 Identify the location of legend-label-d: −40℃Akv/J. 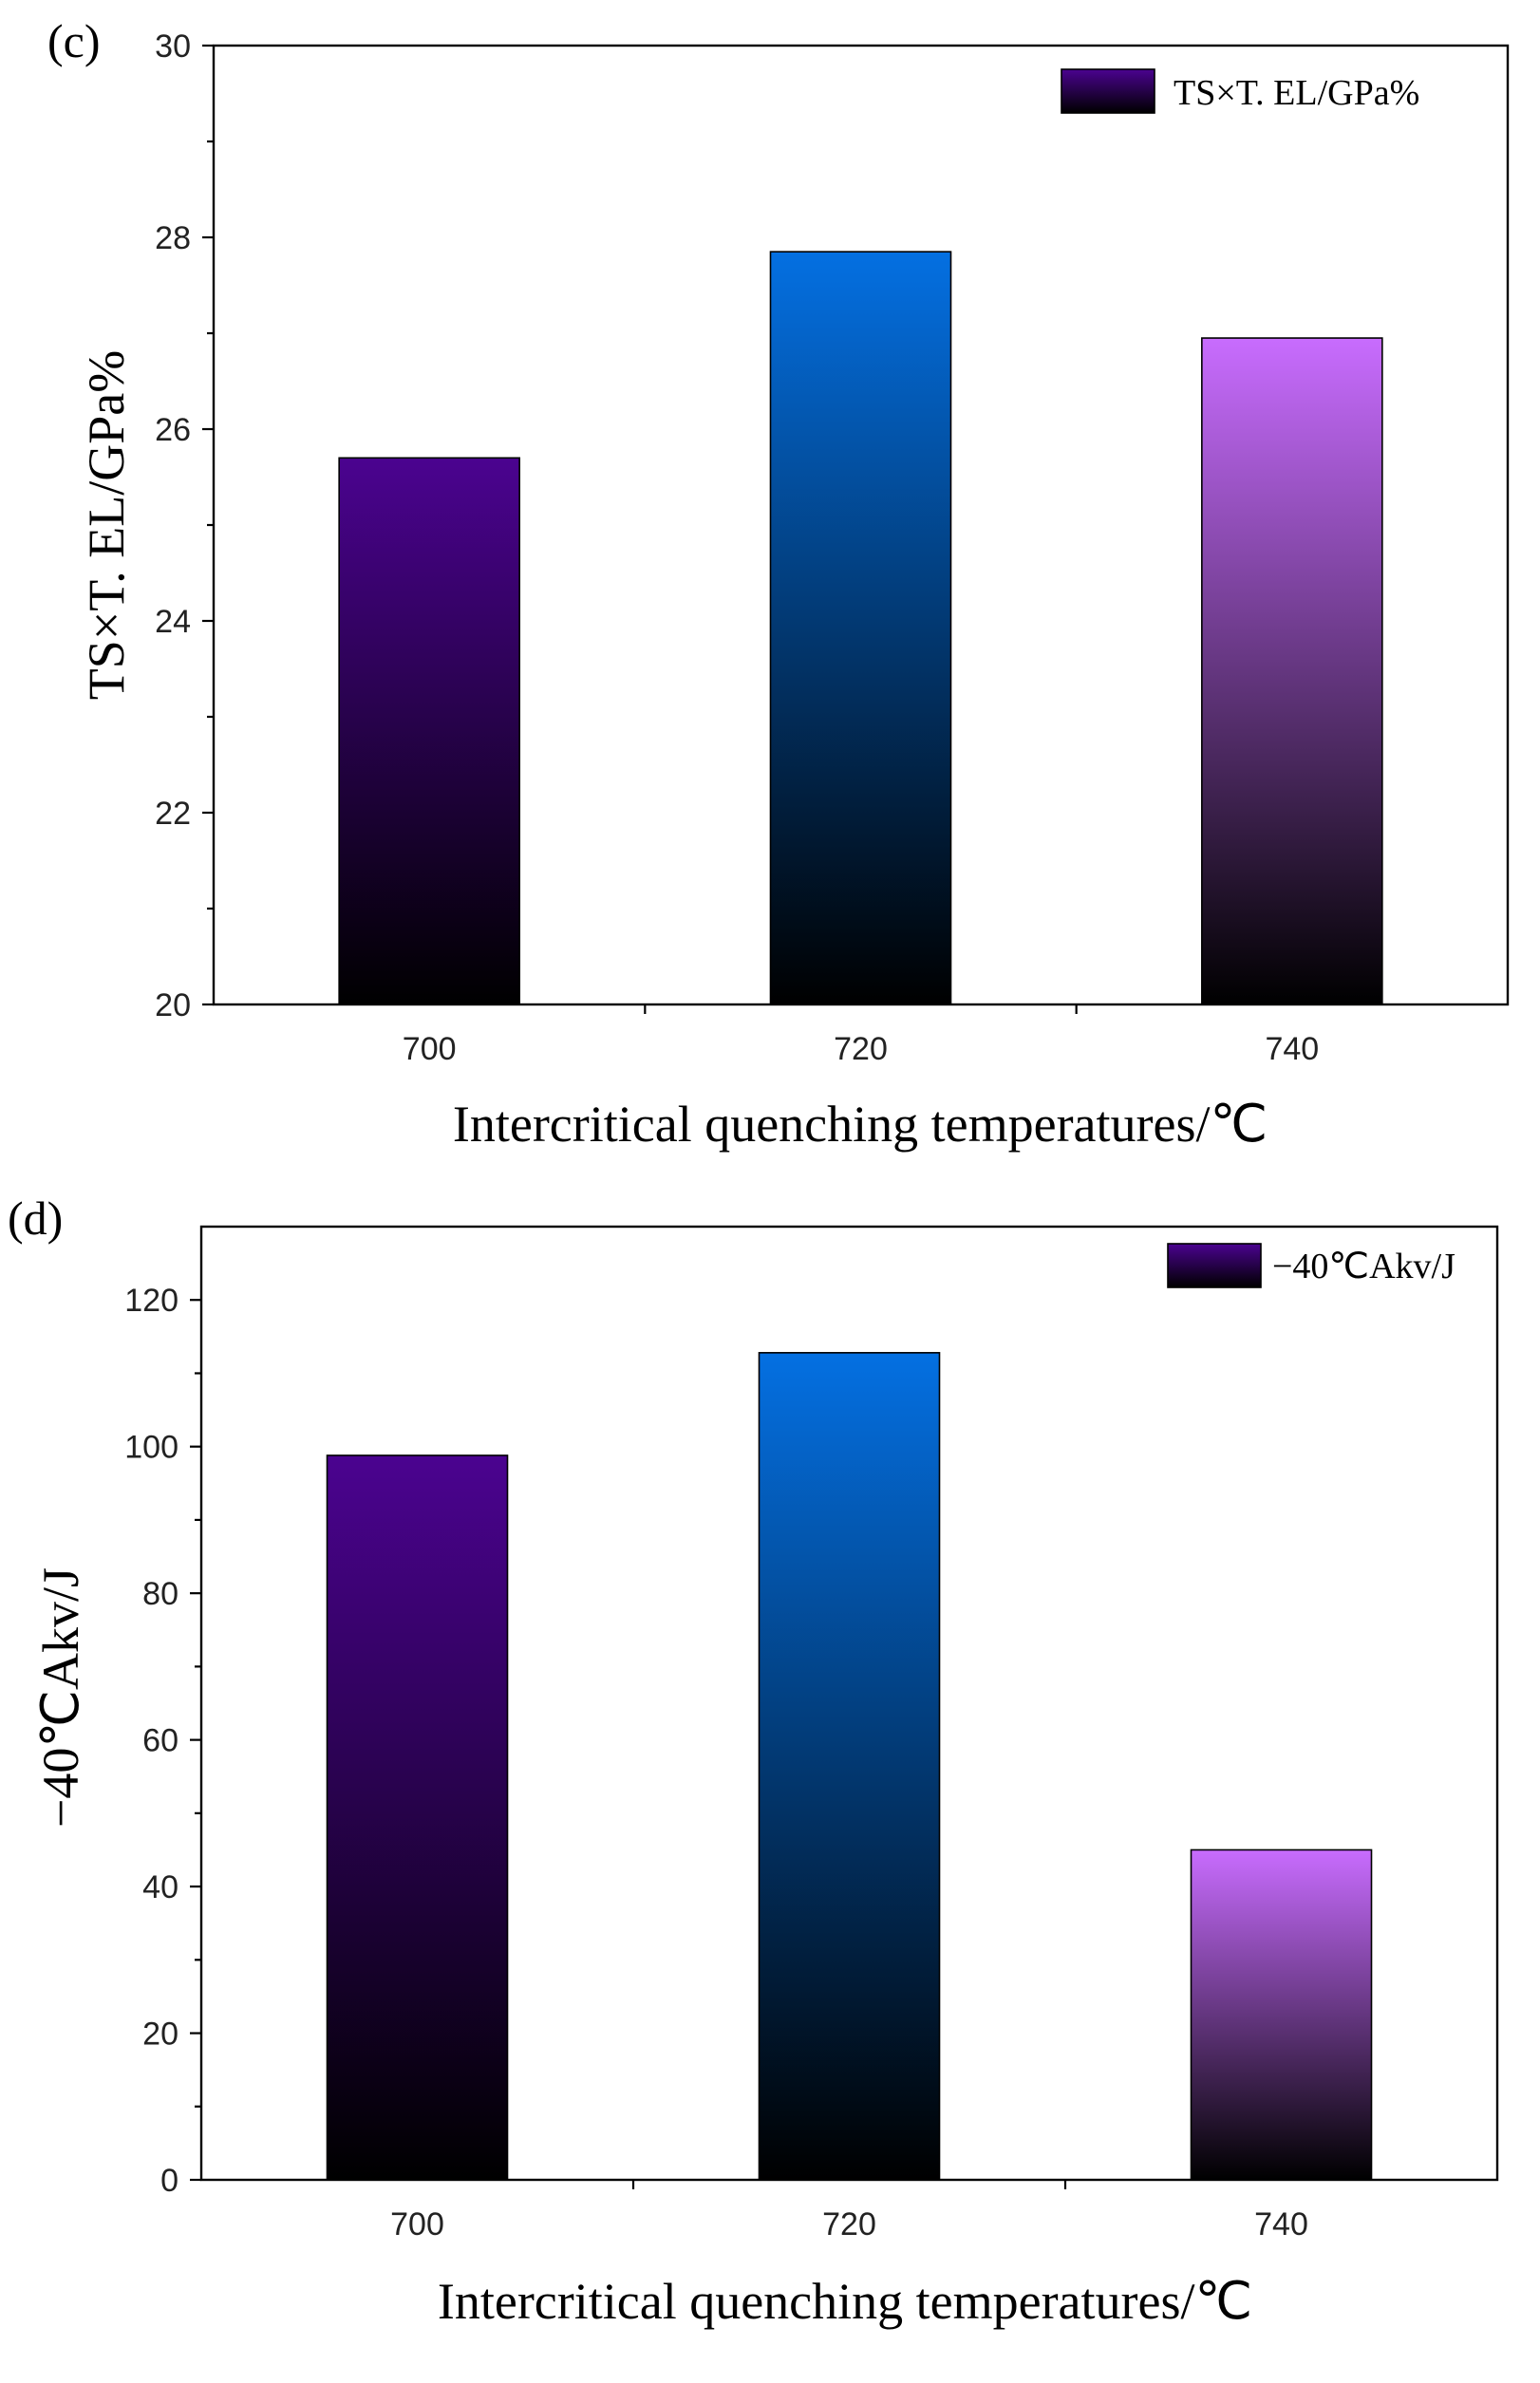
(1363, 1267).